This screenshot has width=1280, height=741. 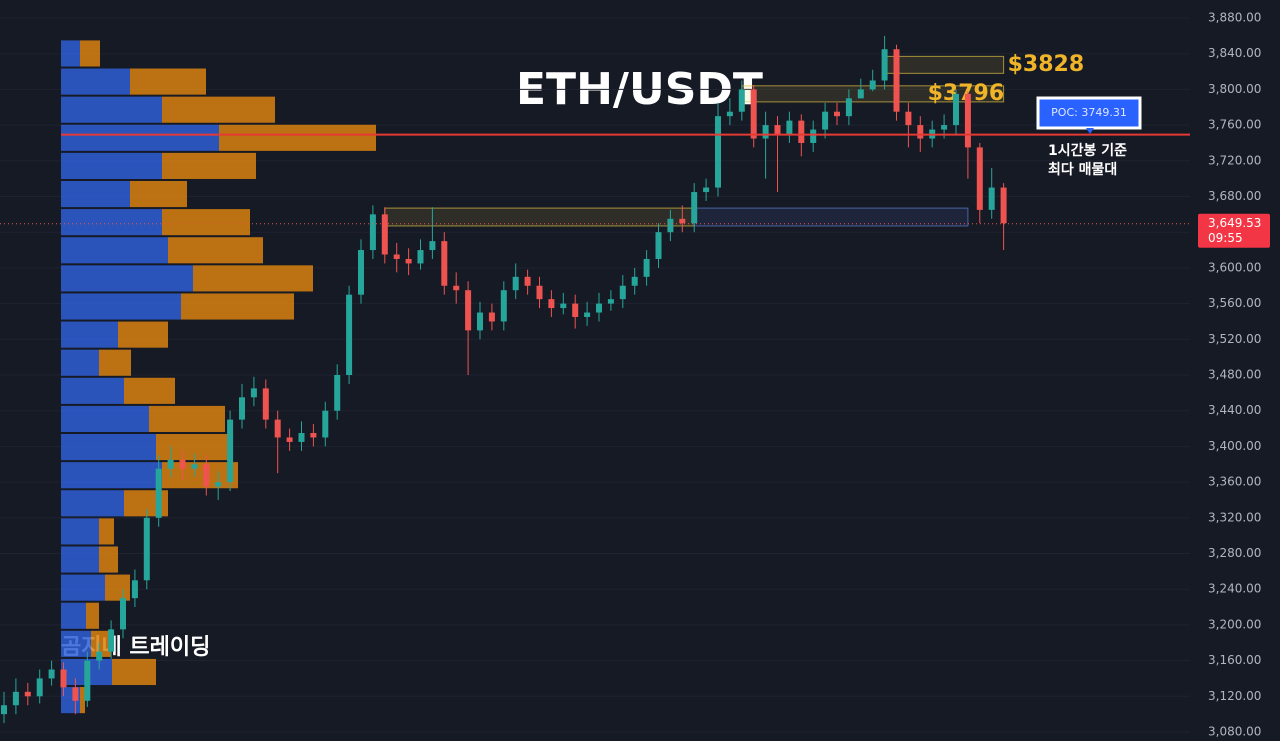 I want to click on y-tick-label: 3,800.00, so click(x=1234, y=89).